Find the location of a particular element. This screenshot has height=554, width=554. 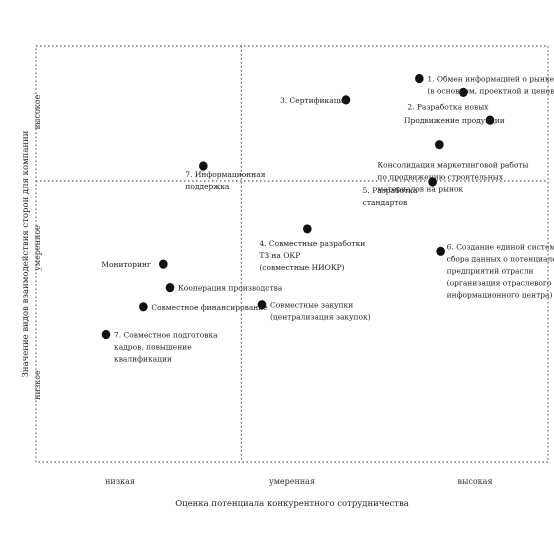

data-point-label: 5. Разработка стандартов is located at coordinates (390, 196).